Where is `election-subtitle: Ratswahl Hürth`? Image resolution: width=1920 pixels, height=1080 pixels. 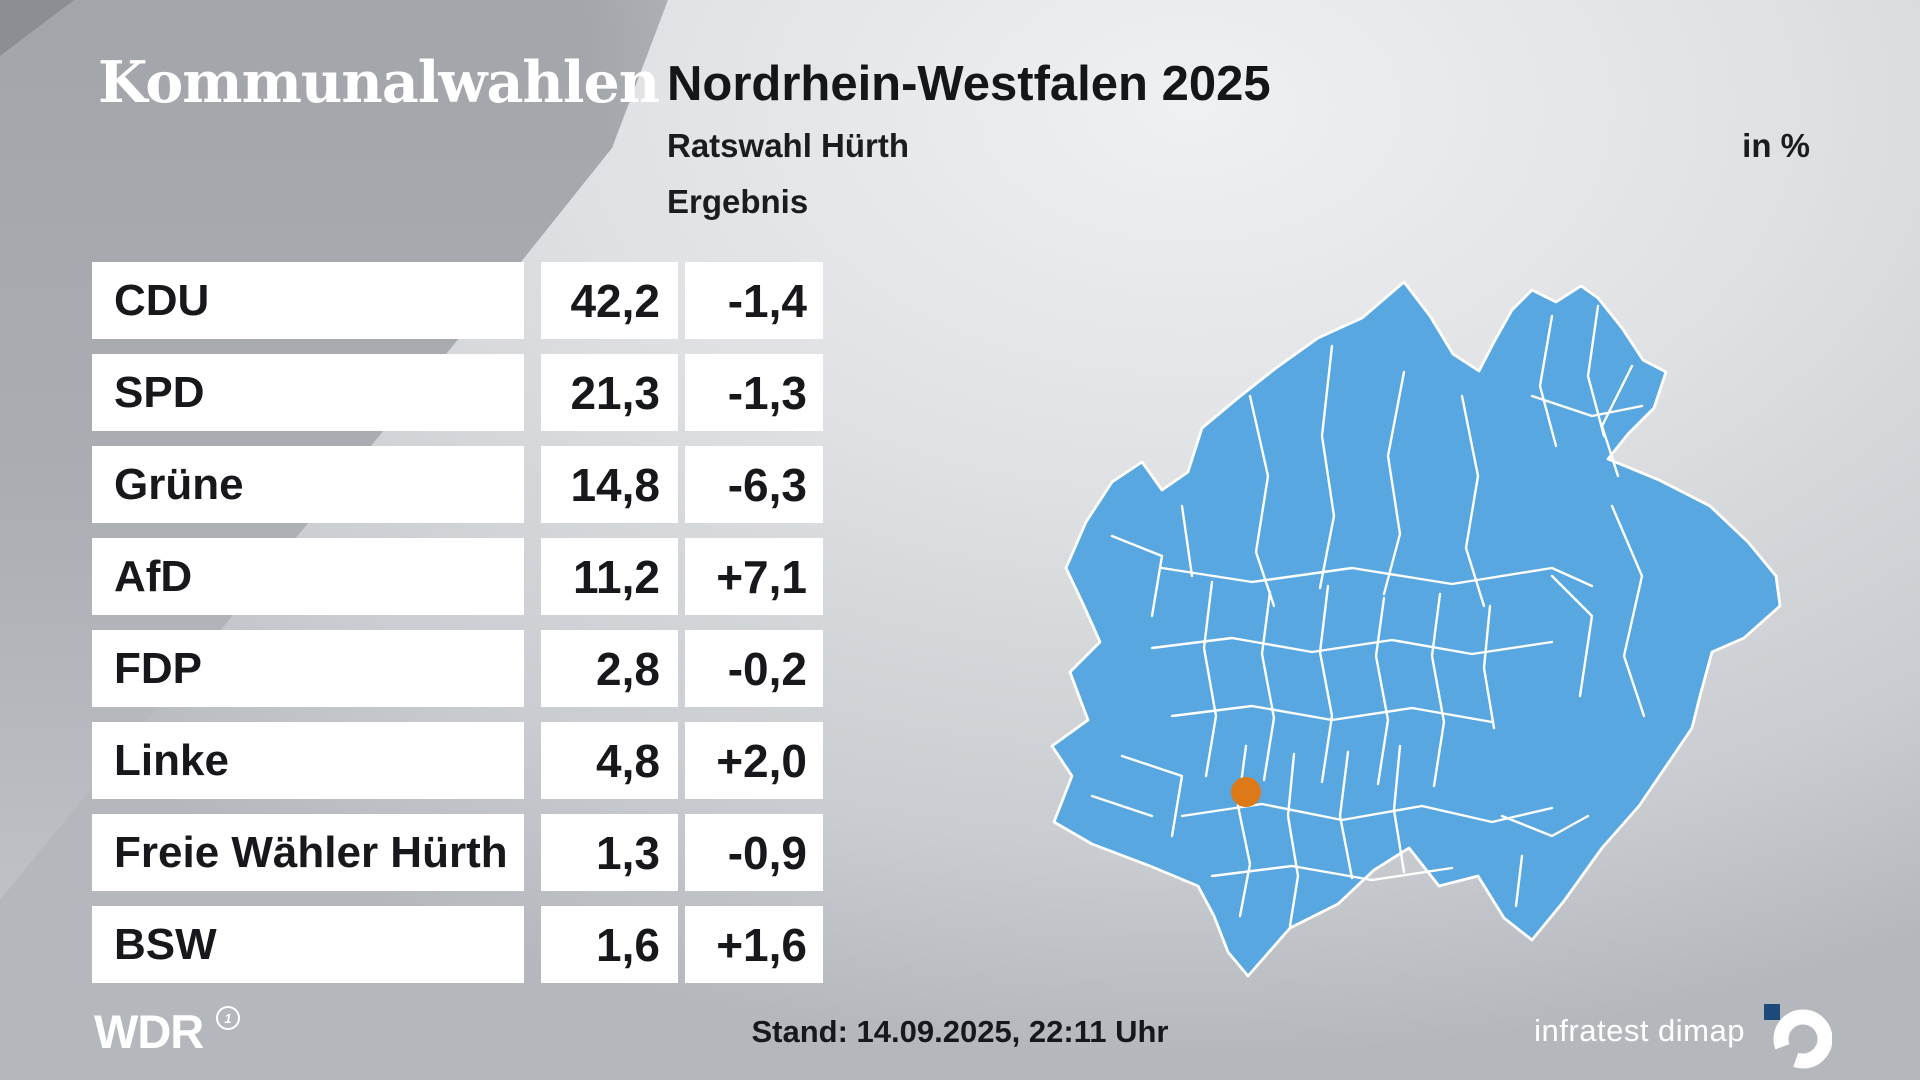
election-subtitle: Ratswahl Hürth is located at coordinates (788, 145).